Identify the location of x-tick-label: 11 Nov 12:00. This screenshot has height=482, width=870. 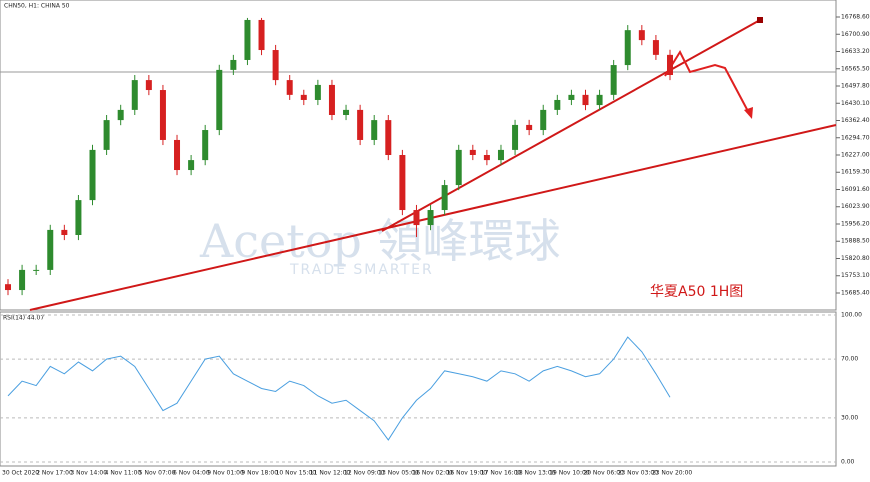
(330, 473).